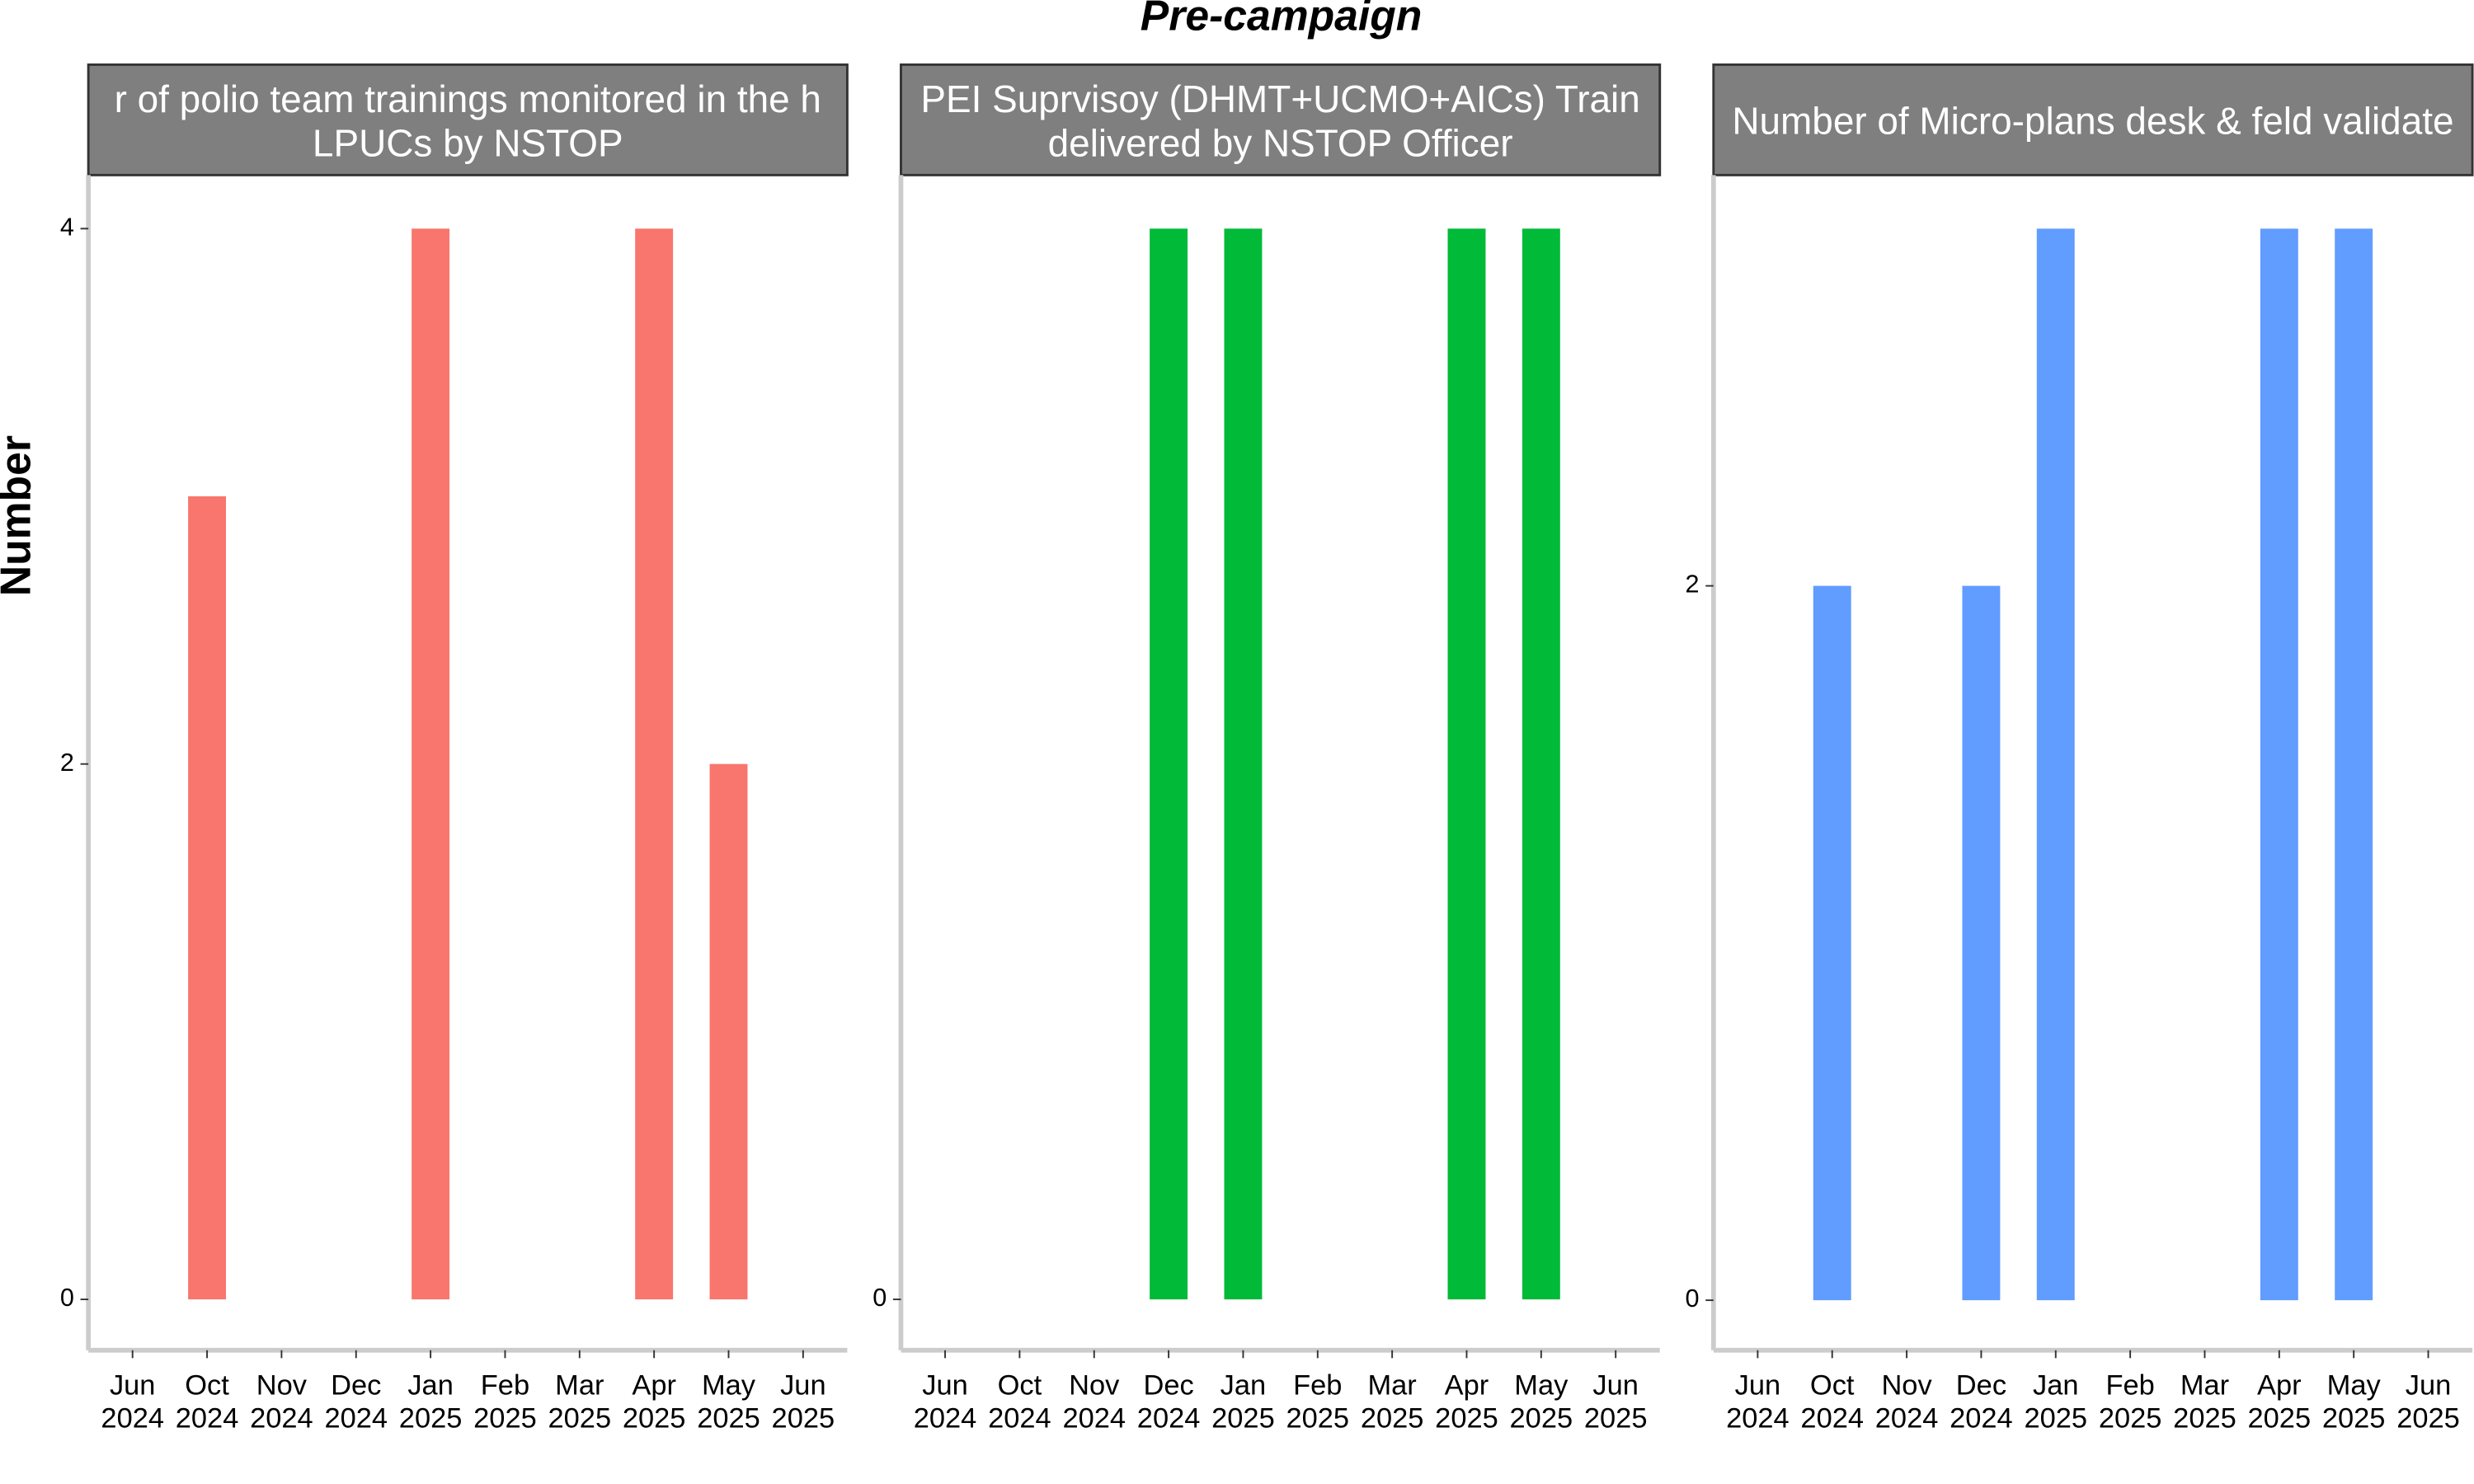  I want to click on y-axis-label: Number, so click(20, 515).